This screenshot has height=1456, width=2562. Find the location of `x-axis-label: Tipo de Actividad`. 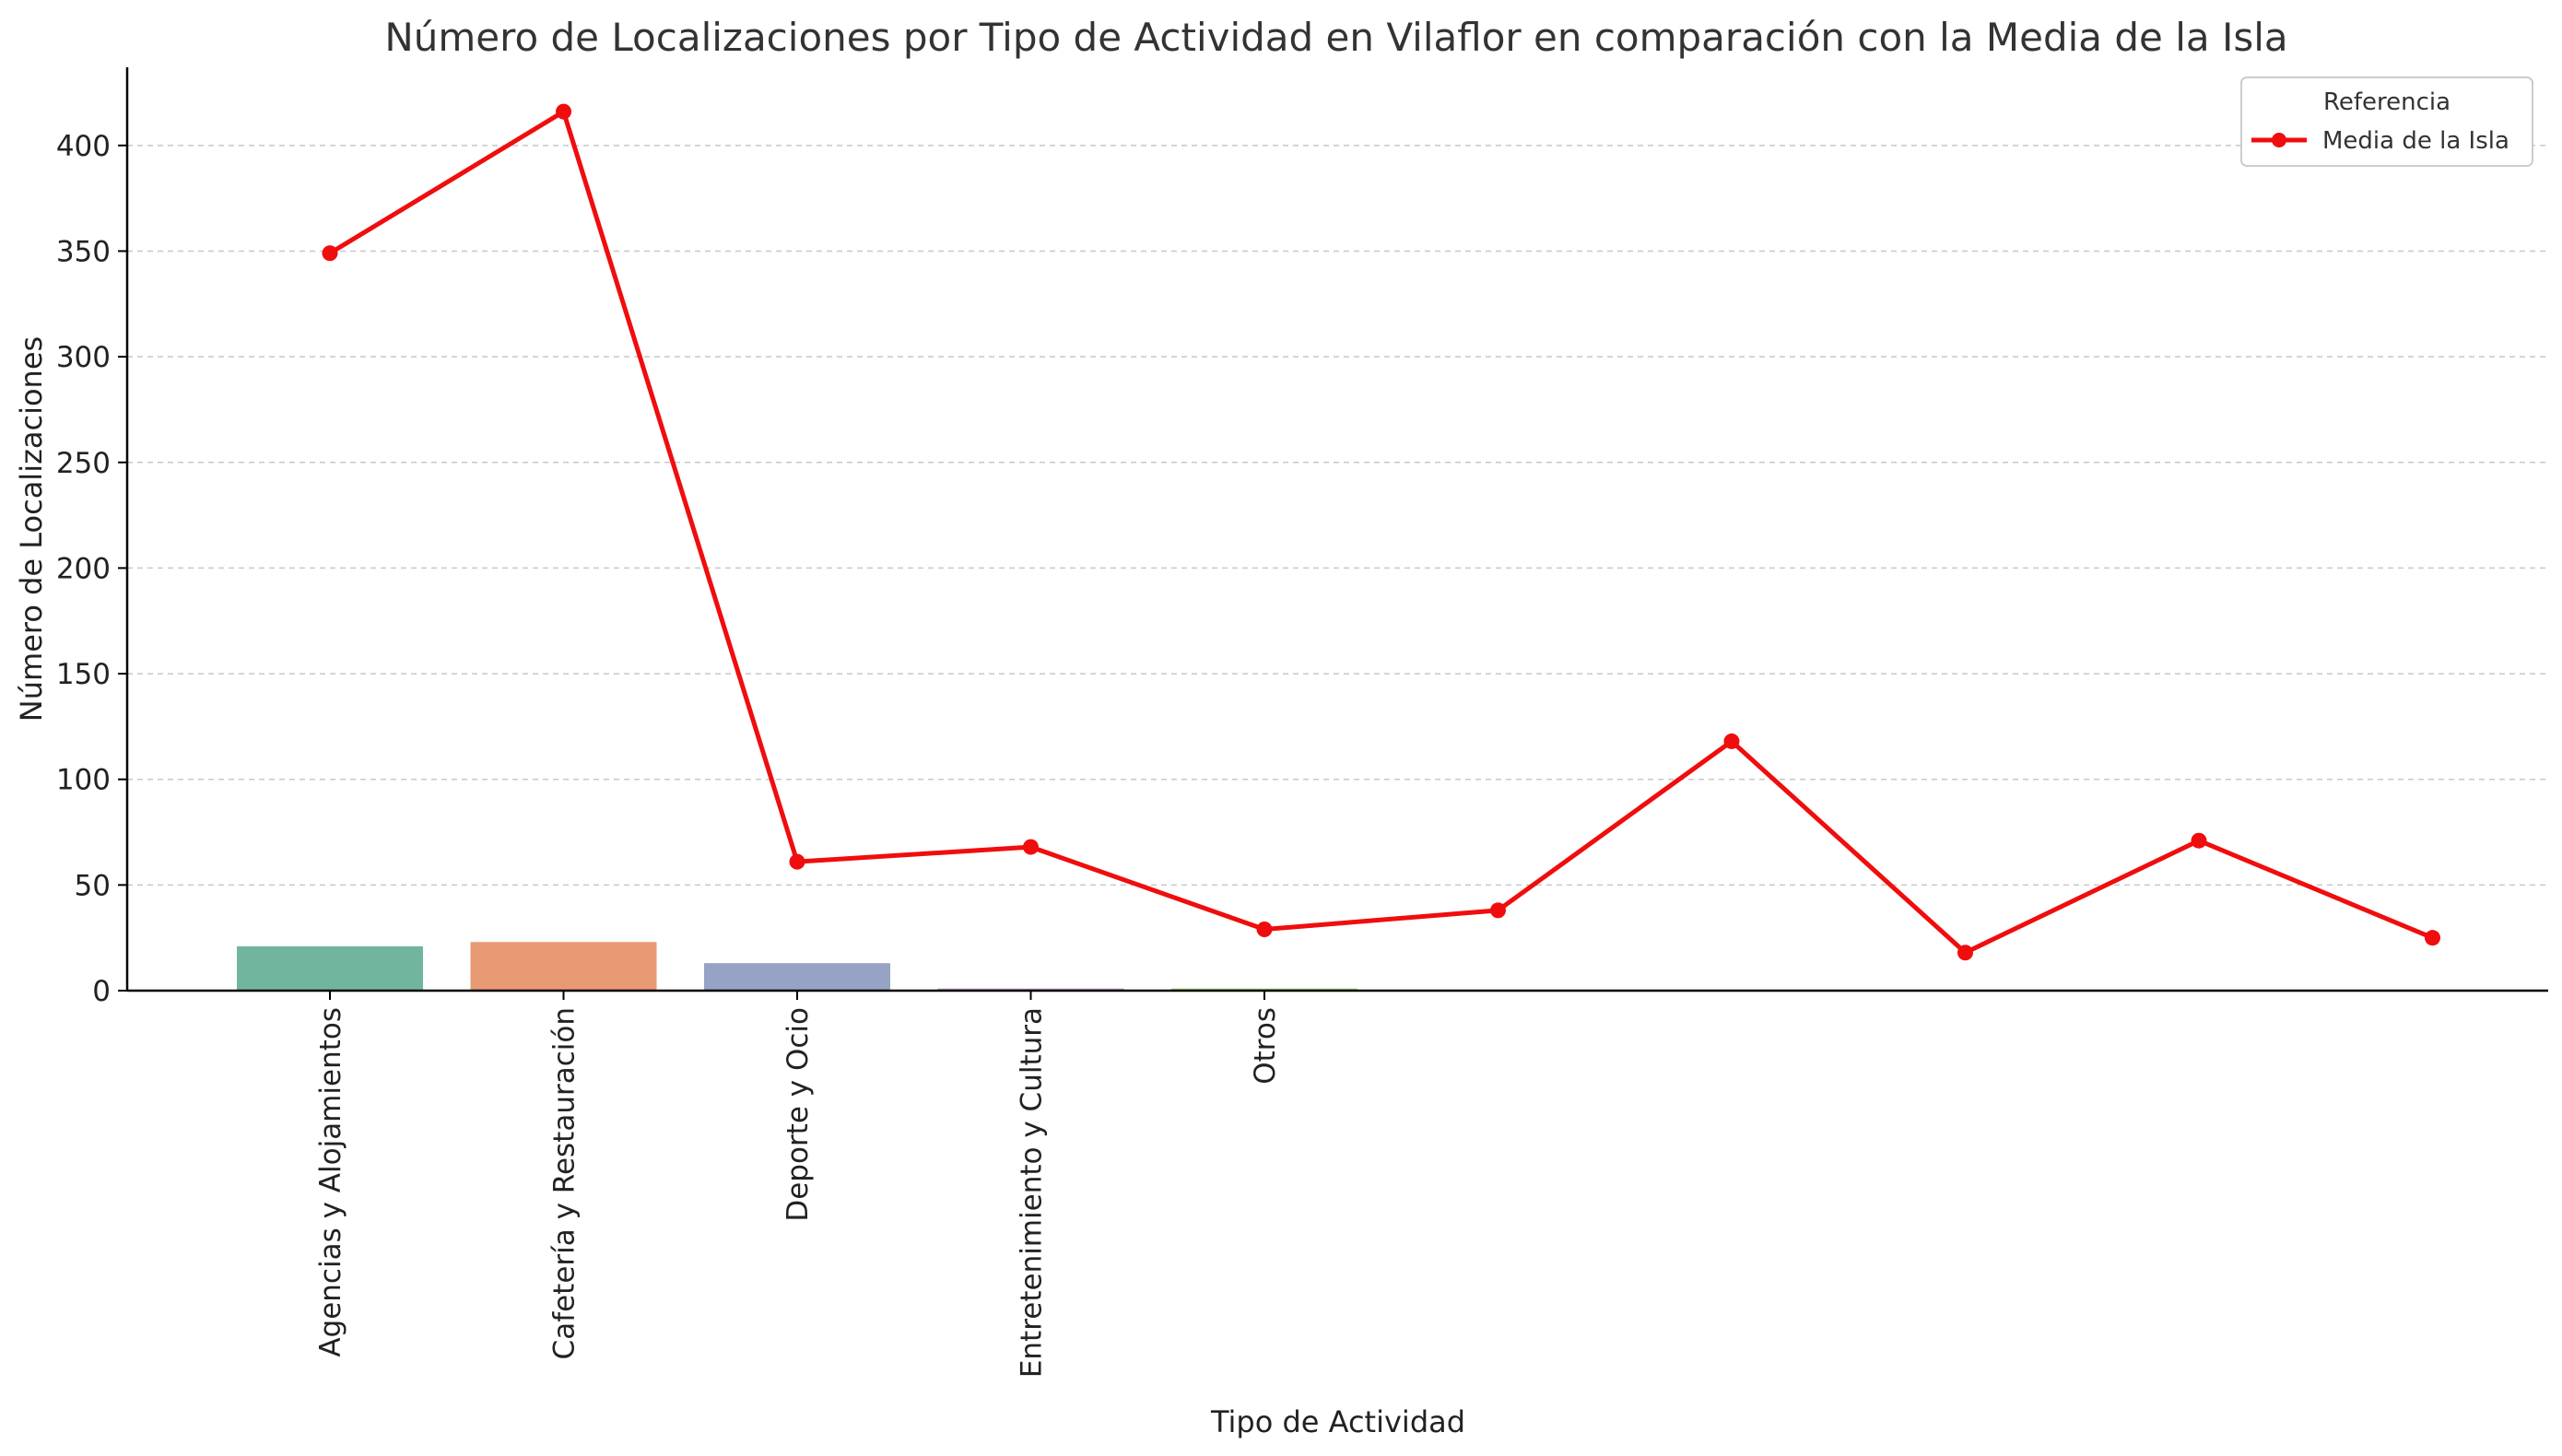

x-axis-label: Tipo de Actividad is located at coordinates (1338, 1421).